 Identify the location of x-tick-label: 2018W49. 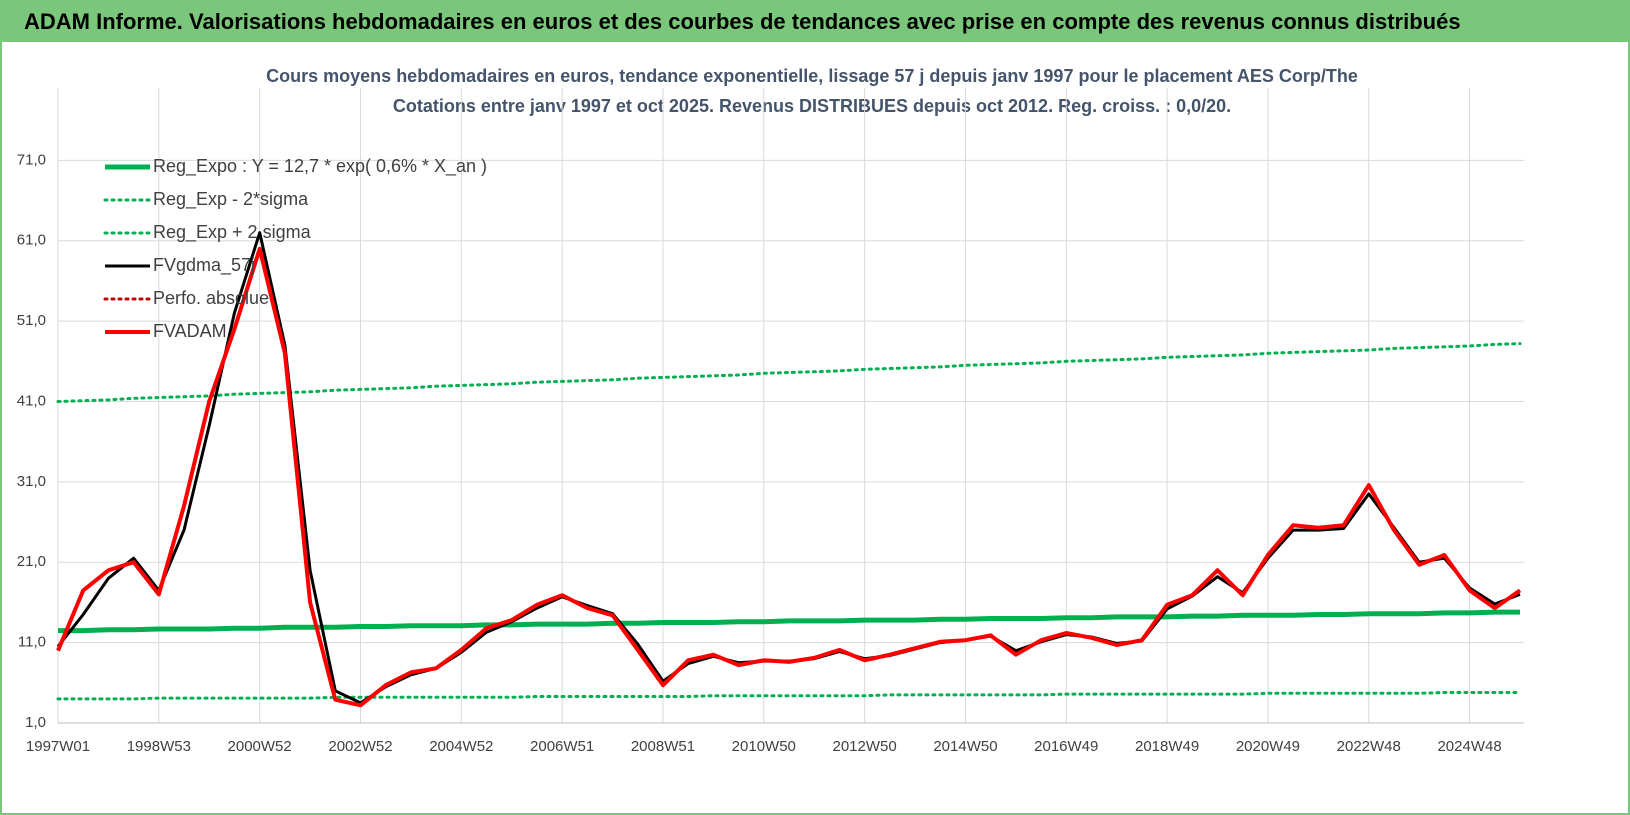
(1167, 746).